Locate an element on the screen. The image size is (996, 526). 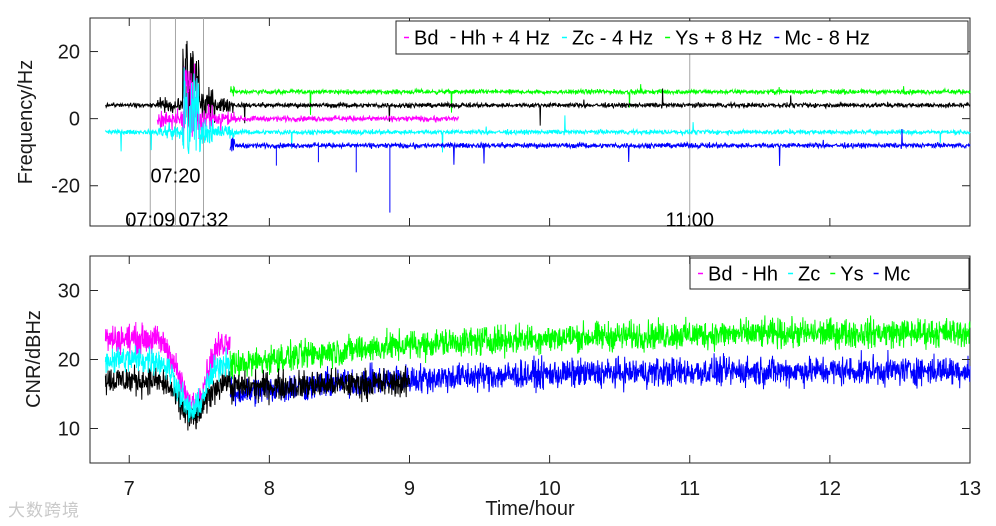
legend-item-ys: Ys is located at coordinates (847, 275).